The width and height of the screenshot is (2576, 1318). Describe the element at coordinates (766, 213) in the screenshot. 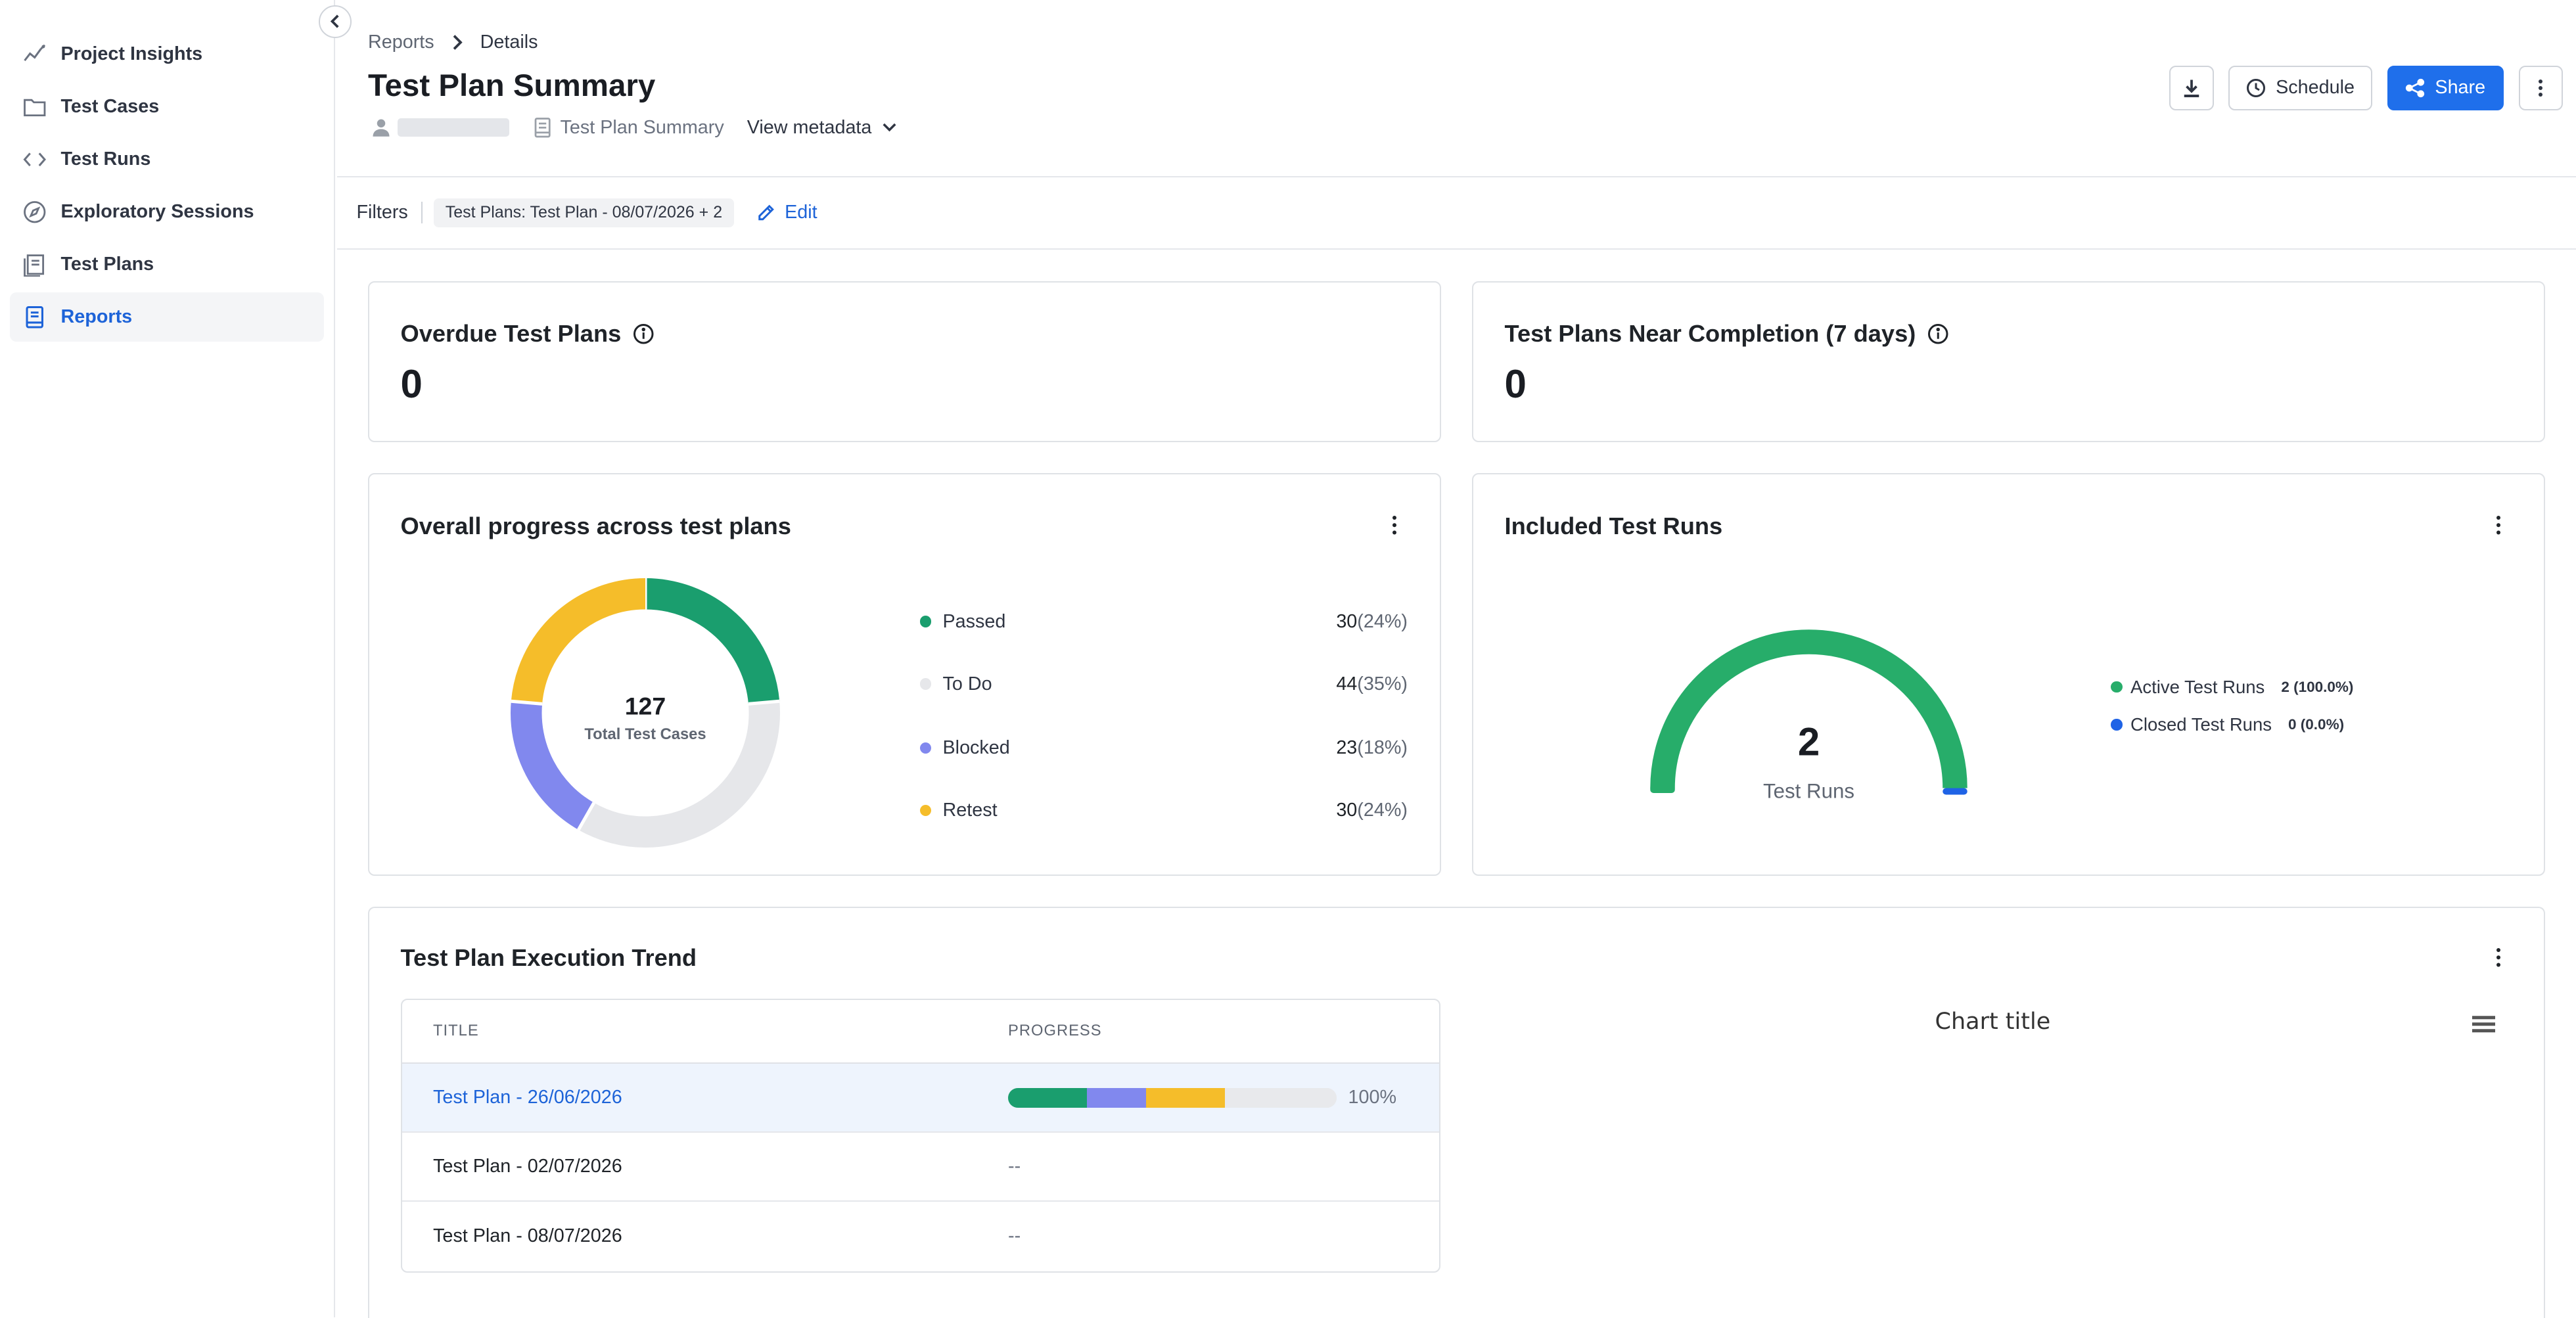

I see `pencil-icon` at that location.